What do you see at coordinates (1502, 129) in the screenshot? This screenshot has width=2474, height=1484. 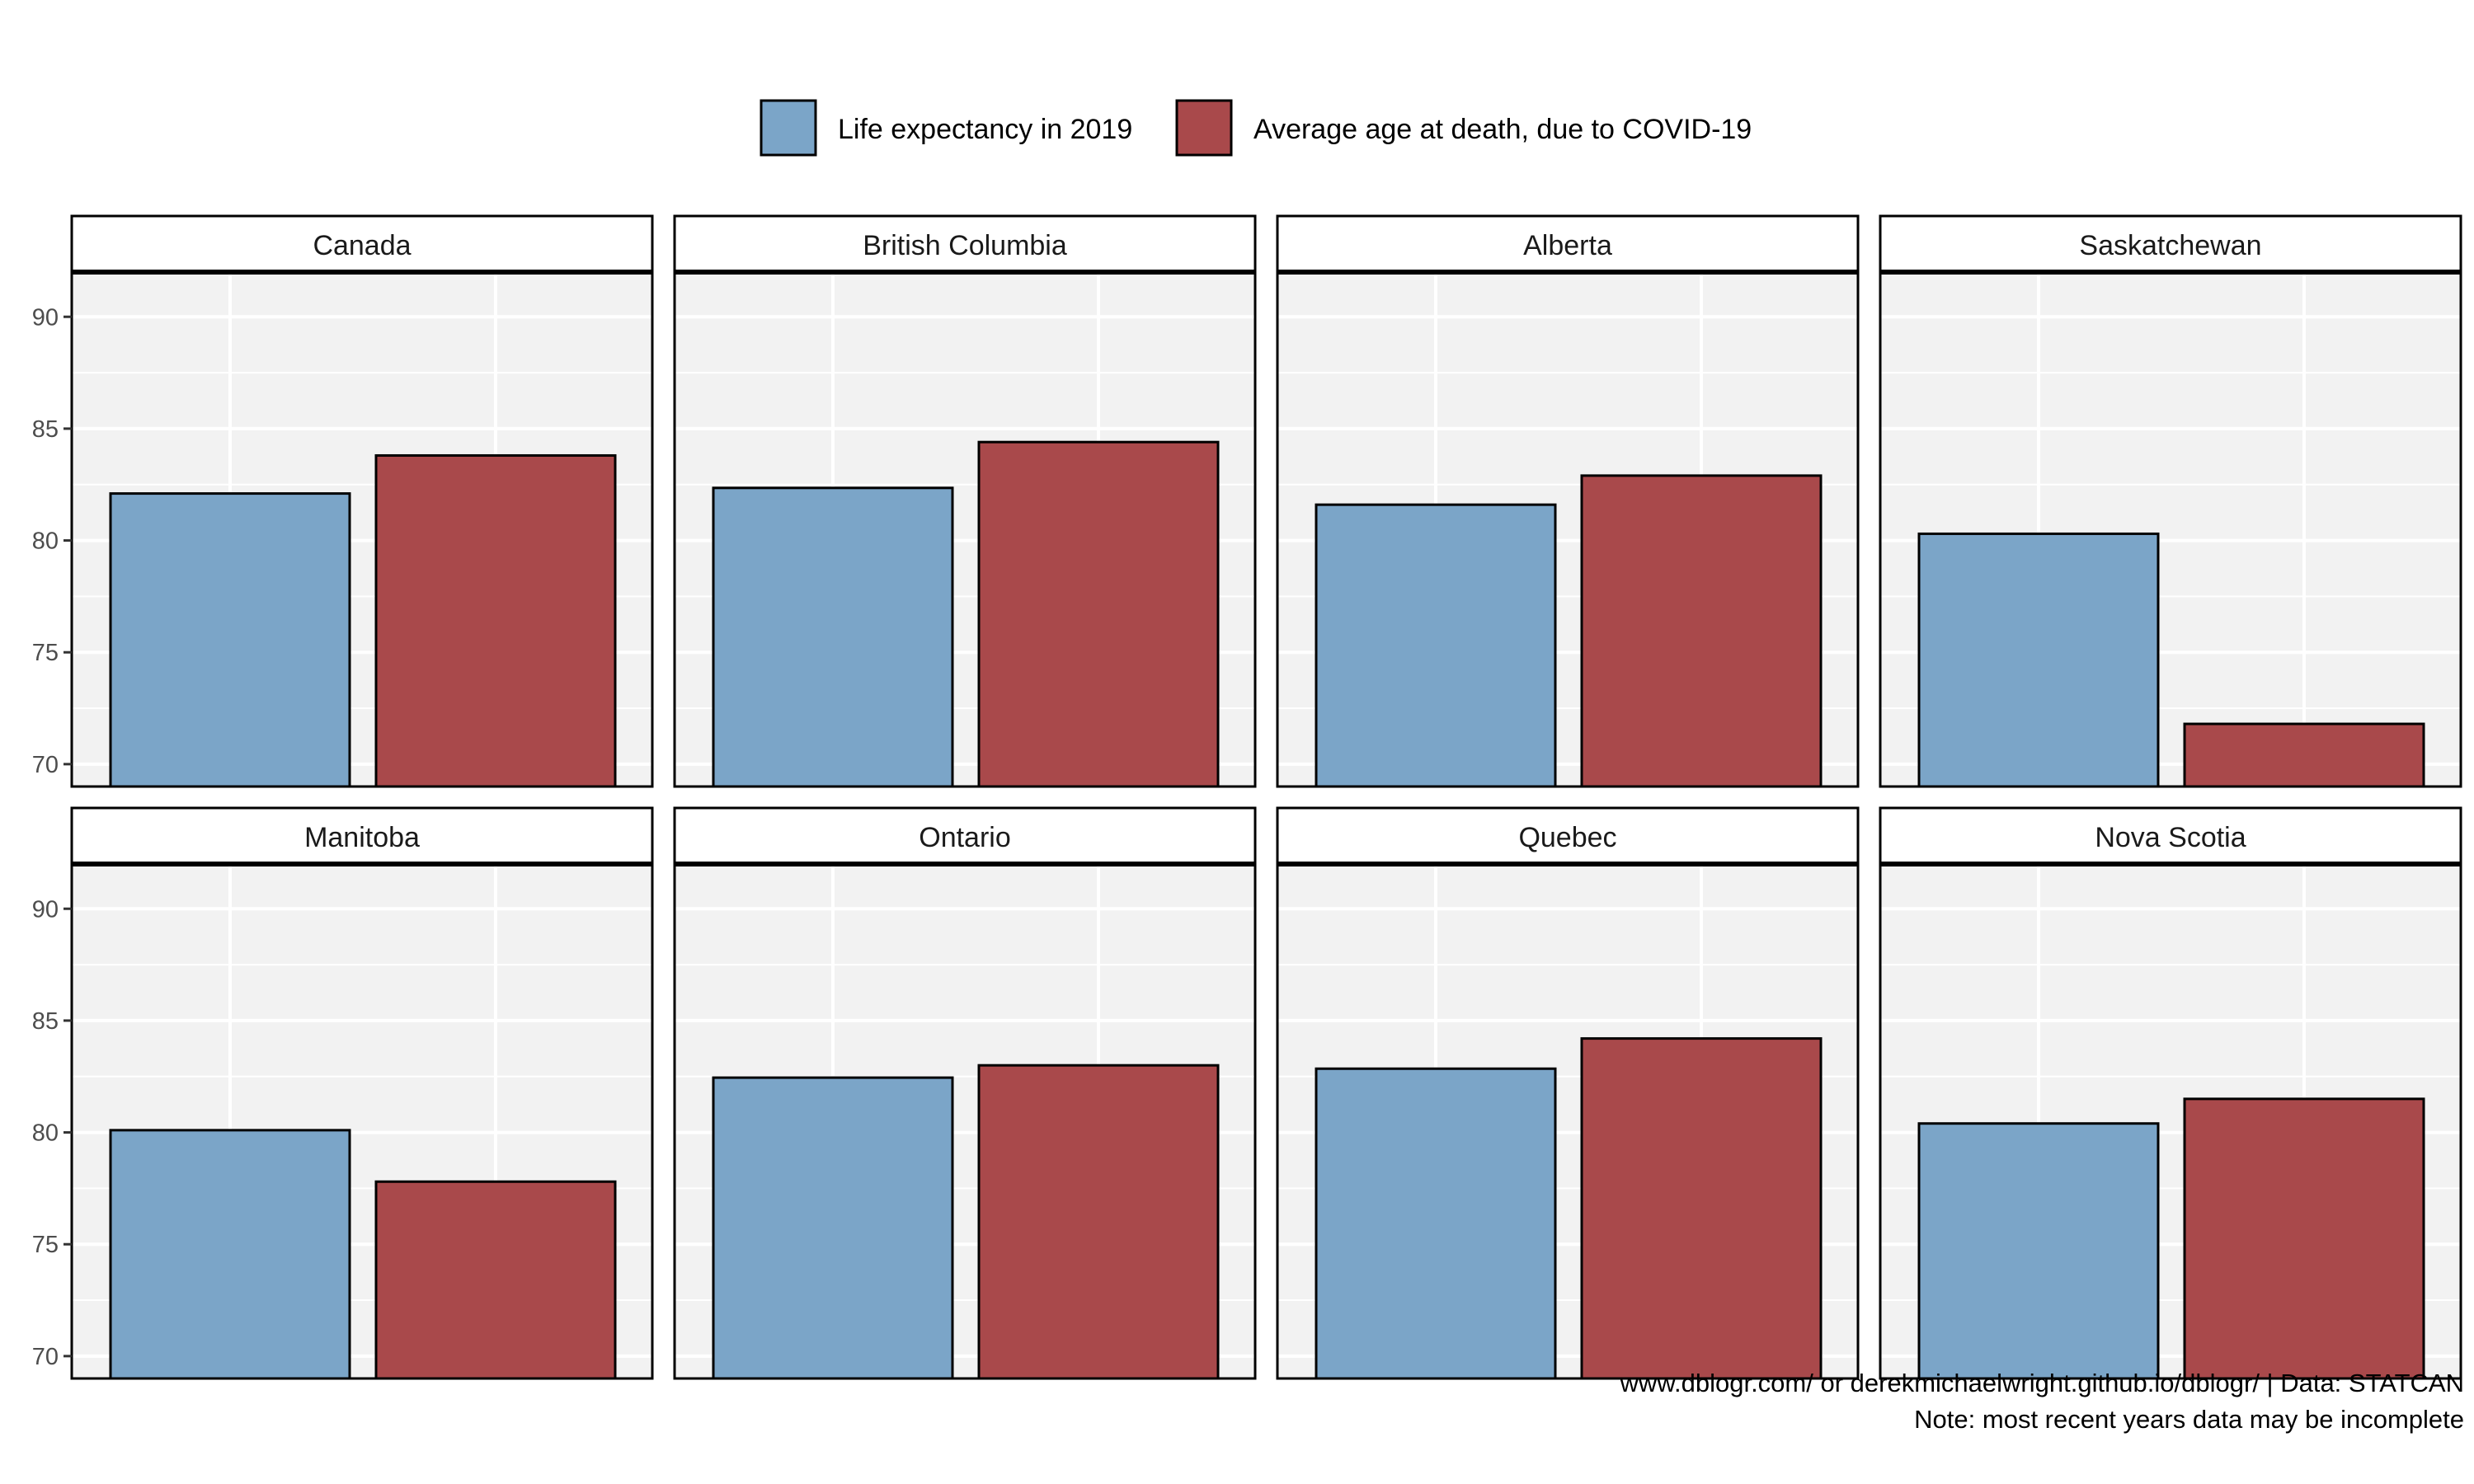 I see `legend-label-2: Average age at death, due to COVID-19` at bounding box center [1502, 129].